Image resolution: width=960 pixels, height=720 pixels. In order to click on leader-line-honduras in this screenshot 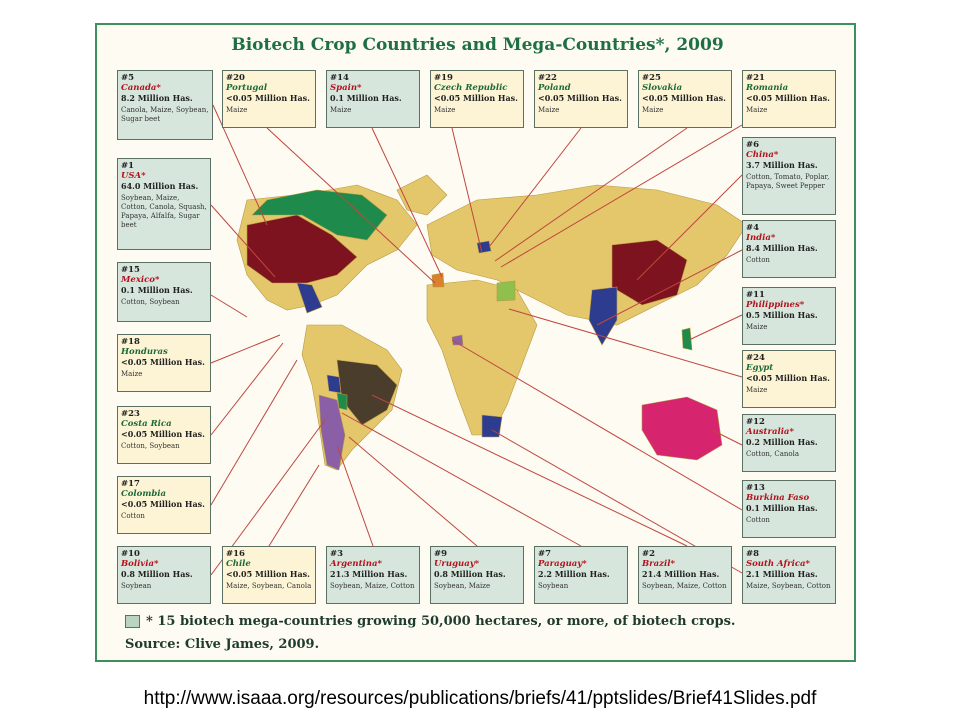, I will do `click(245, 349)`.